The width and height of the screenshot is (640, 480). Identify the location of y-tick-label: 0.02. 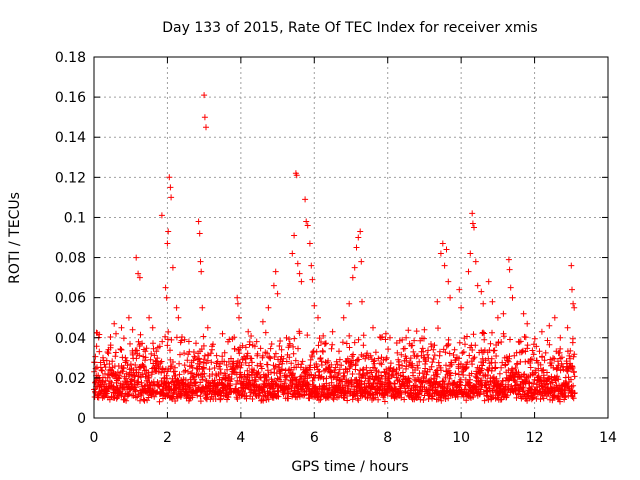
(70, 379).